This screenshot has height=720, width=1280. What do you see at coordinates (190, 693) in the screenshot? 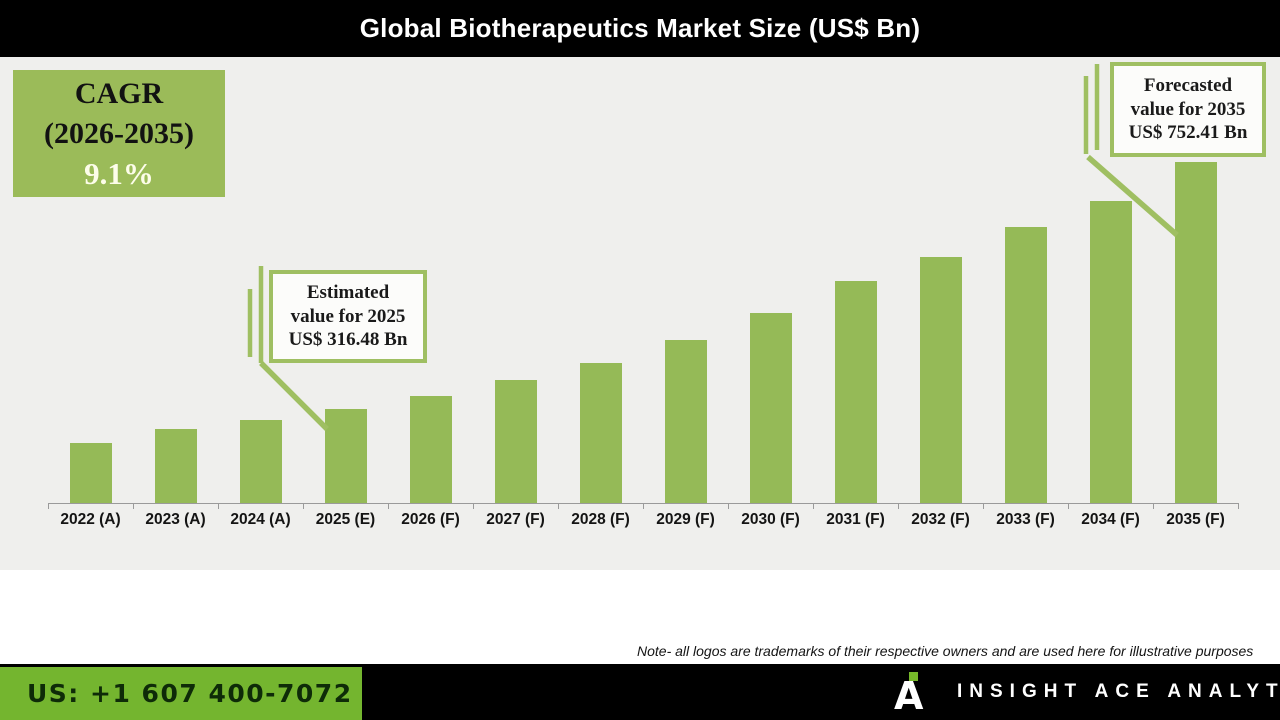
I see `phone-number: US: +1 607 400-7072` at bounding box center [190, 693].